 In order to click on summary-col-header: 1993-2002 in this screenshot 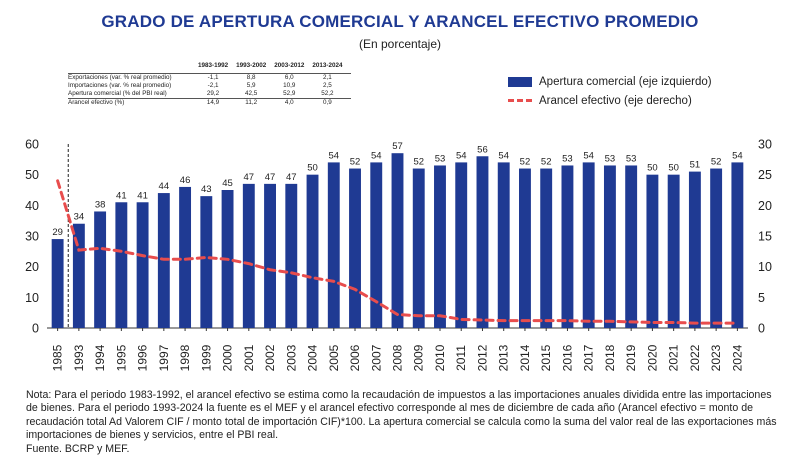, I will do `click(255, 68)`.